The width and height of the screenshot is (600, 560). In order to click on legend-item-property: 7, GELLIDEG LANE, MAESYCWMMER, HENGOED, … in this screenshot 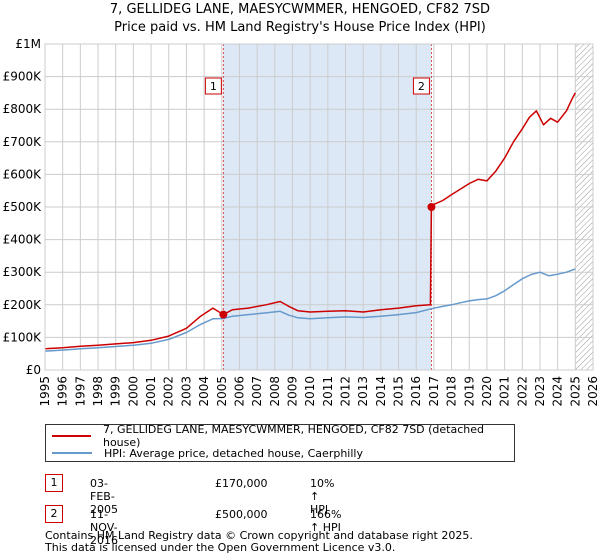, I will do `click(283, 436)`.